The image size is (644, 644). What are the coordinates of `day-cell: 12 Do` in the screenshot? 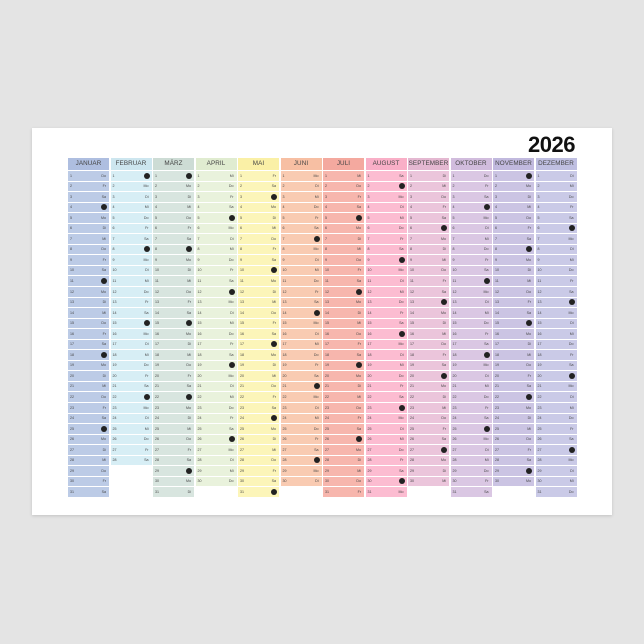 It's located at (173, 292).